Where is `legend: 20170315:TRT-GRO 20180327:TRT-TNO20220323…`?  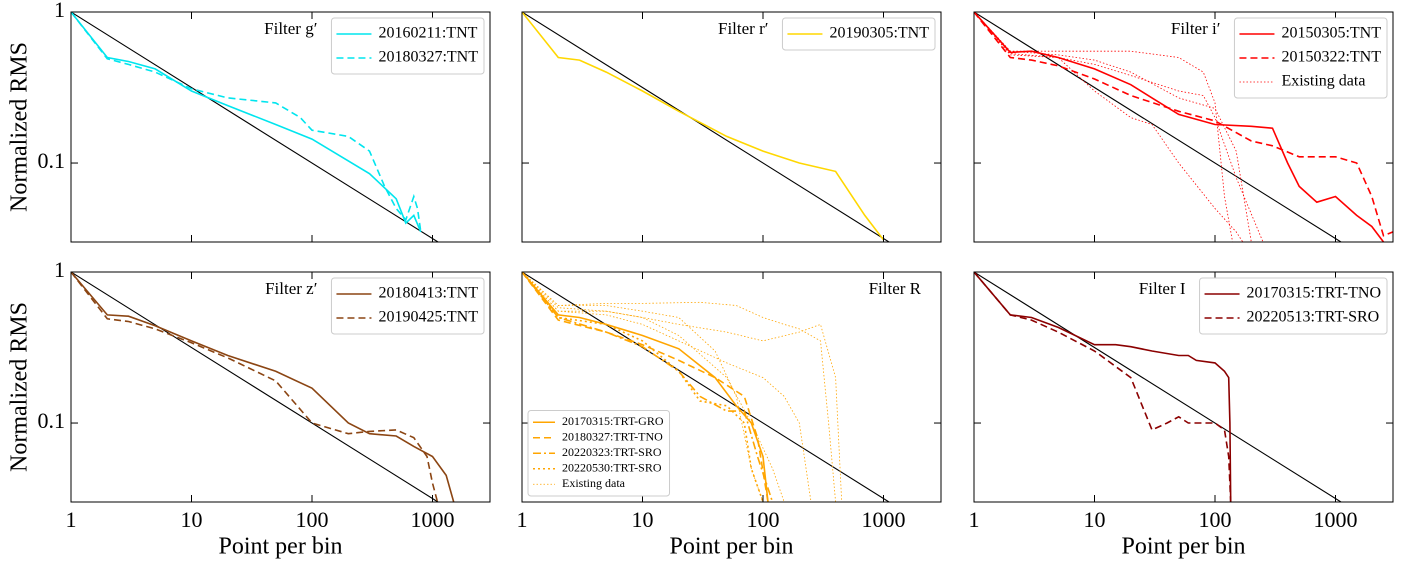
legend: 20170315:TRT-GRO 20180327:TRT-TNO20220323… is located at coordinates (599, 453).